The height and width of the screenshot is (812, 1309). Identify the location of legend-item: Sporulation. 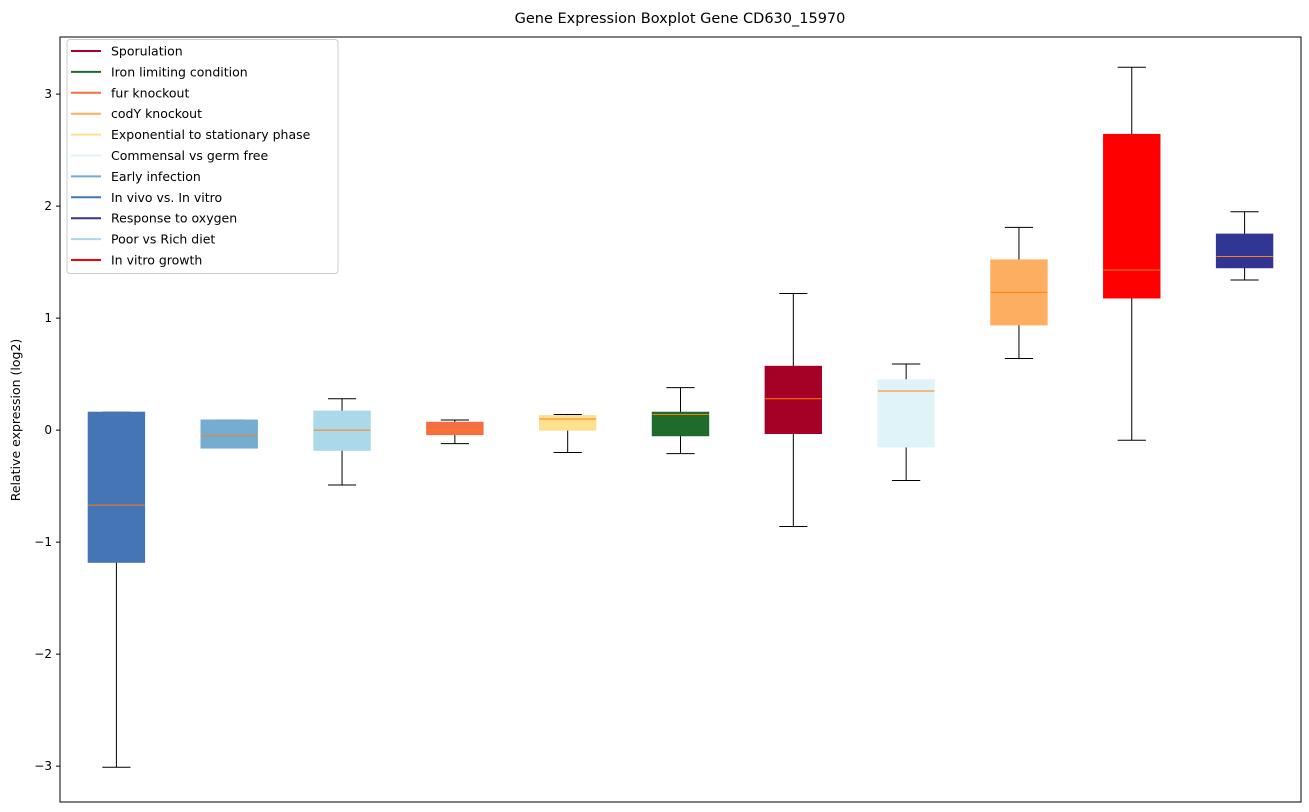
(127, 51).